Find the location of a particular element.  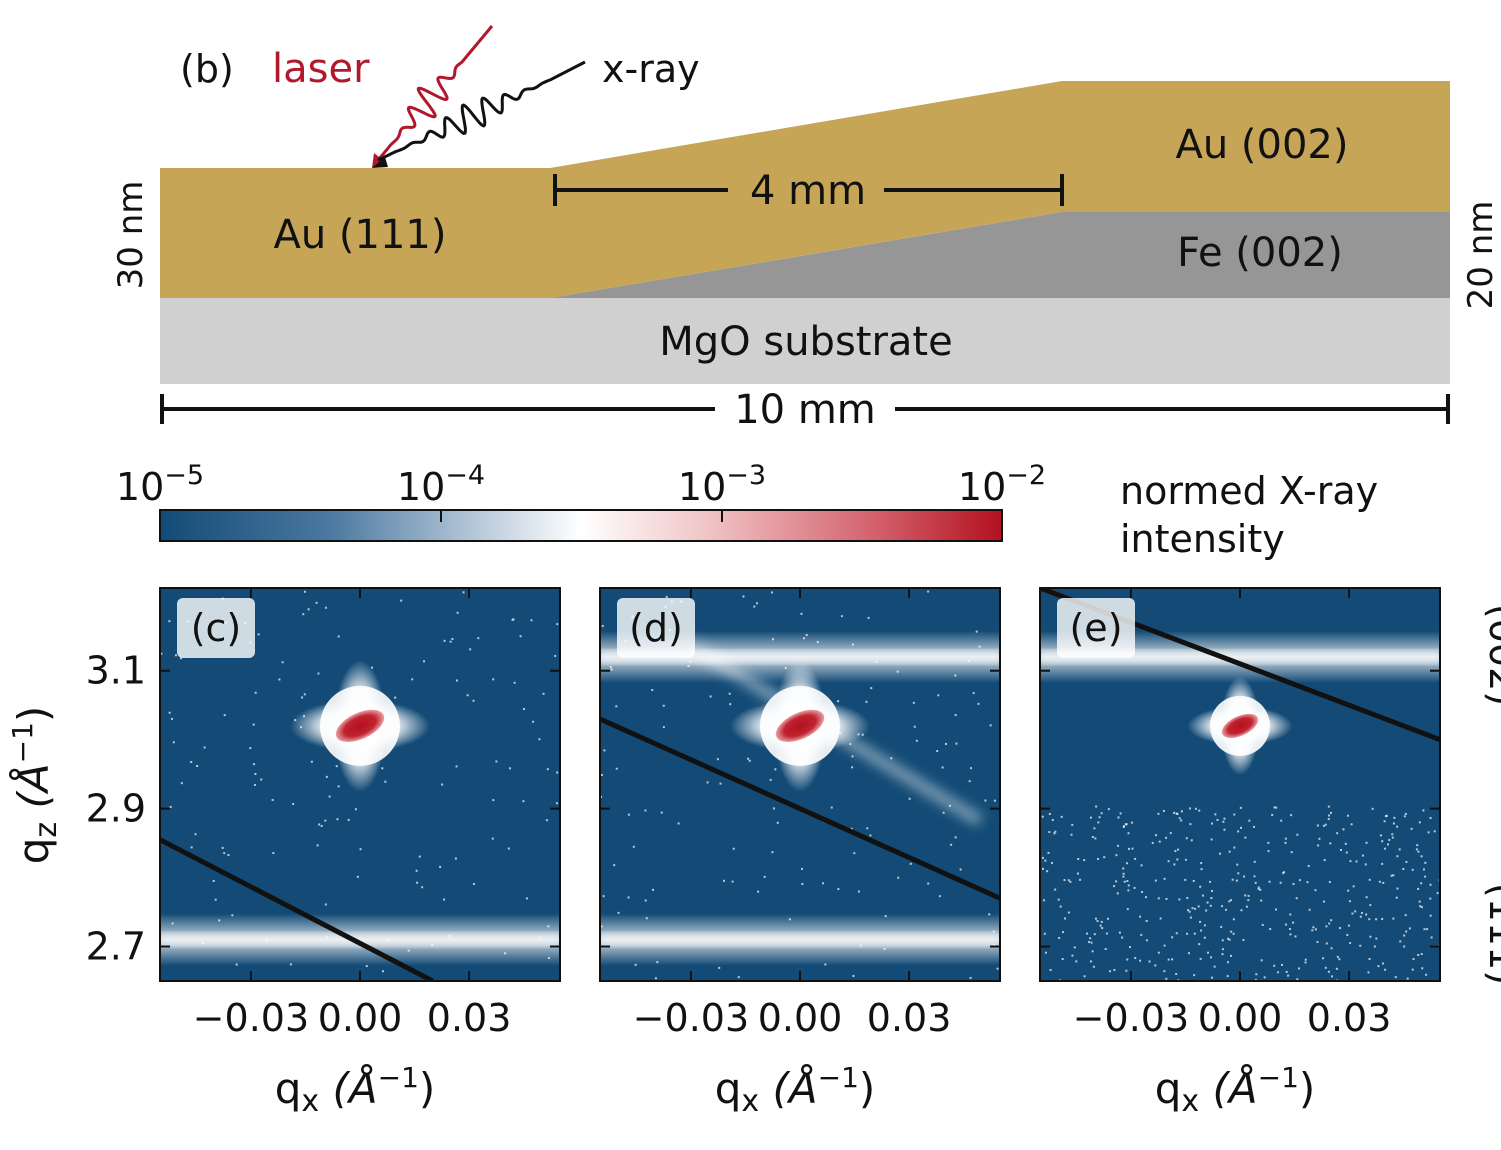

map-panel: (e) −0.03 0.00 0.03 qx (Å−1) is located at coordinates (1240, 853).